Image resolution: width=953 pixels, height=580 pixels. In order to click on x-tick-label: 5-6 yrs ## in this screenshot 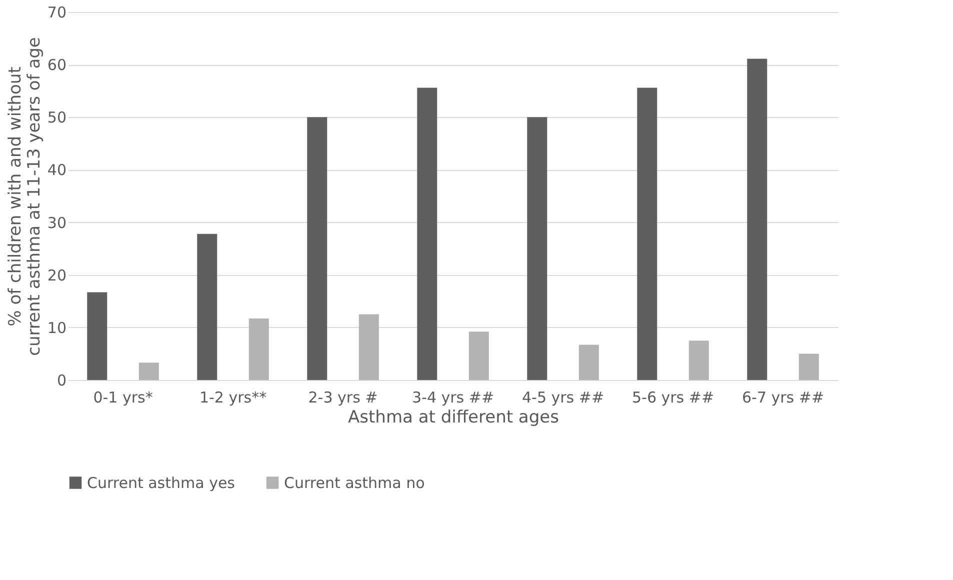, I will do `click(673, 397)`.